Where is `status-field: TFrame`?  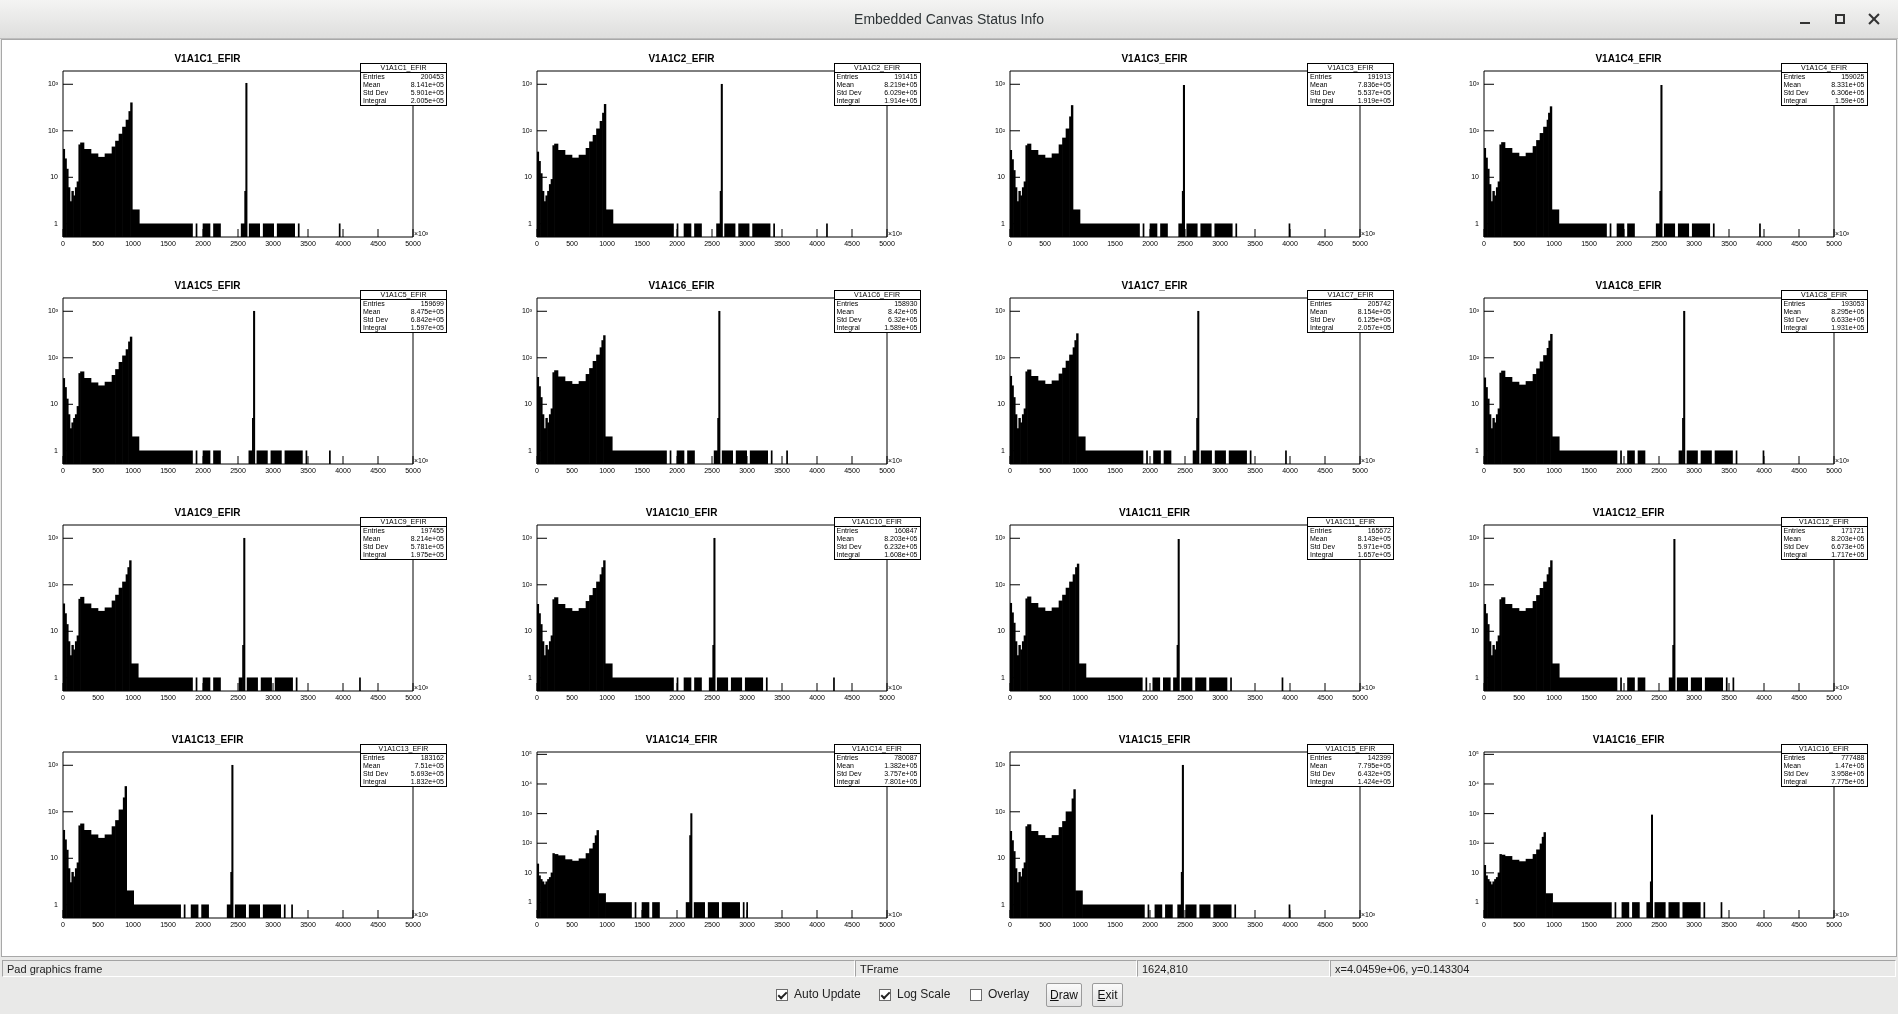
status-field: TFrame is located at coordinates (996, 968).